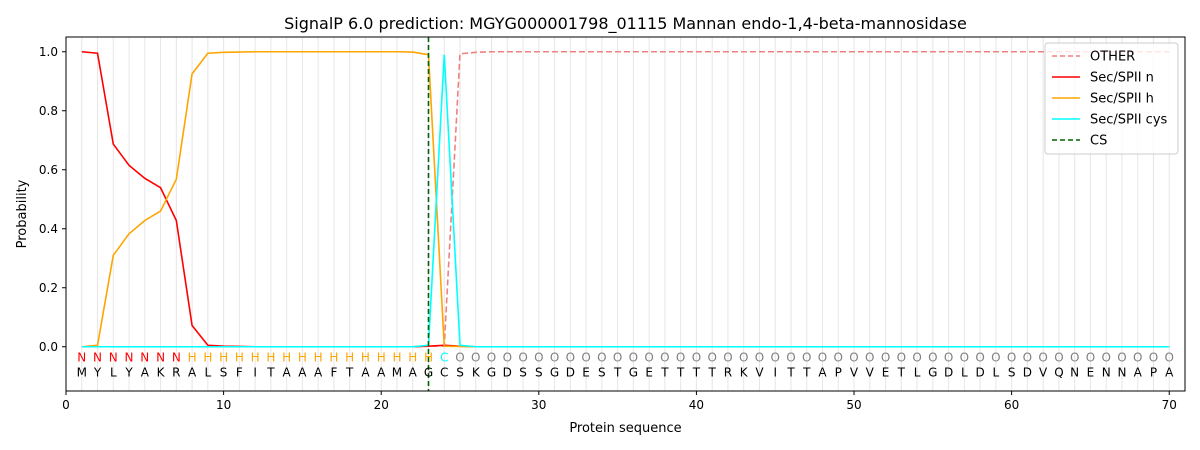 Image resolution: width=1200 pixels, height=450 pixels. What do you see at coordinates (48, 347) in the screenshot?
I see `y-tick-label: 0.0` at bounding box center [48, 347].